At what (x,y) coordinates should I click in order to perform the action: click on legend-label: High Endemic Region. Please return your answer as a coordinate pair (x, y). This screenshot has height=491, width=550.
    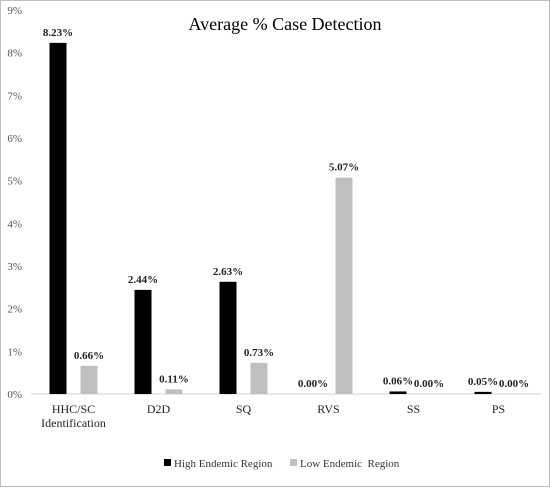
    Looking at the image, I should click on (223, 464).